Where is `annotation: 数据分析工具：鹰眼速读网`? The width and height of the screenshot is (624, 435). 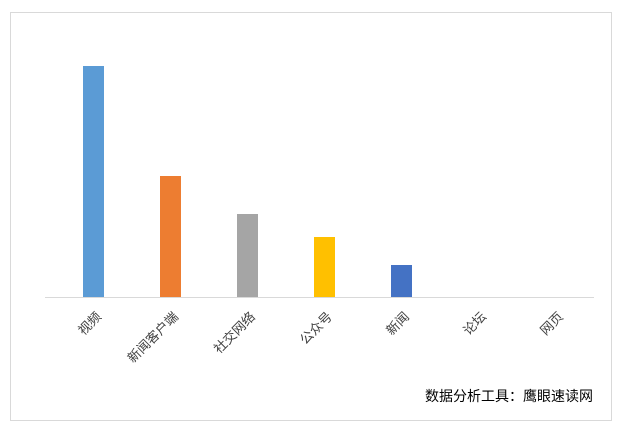
annotation: 数据分析工具：鹰眼速读网 is located at coordinates (509, 396).